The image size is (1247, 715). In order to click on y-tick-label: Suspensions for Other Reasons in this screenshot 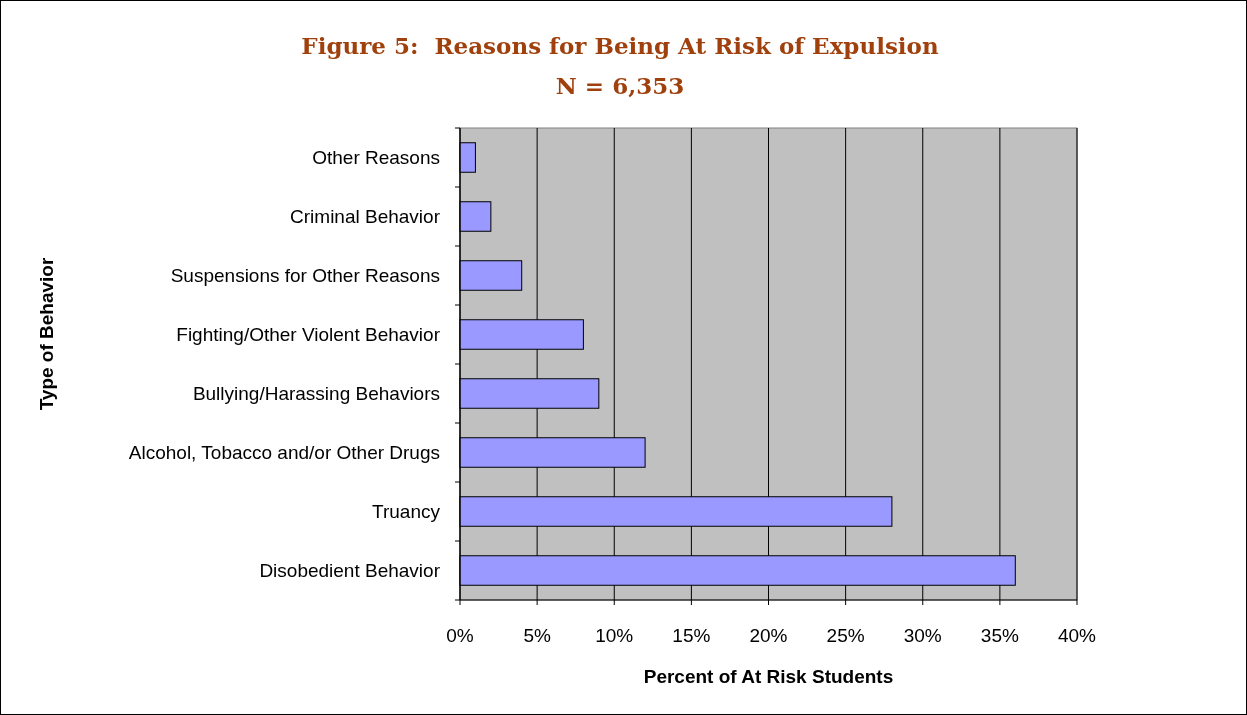, I will do `click(305, 276)`.